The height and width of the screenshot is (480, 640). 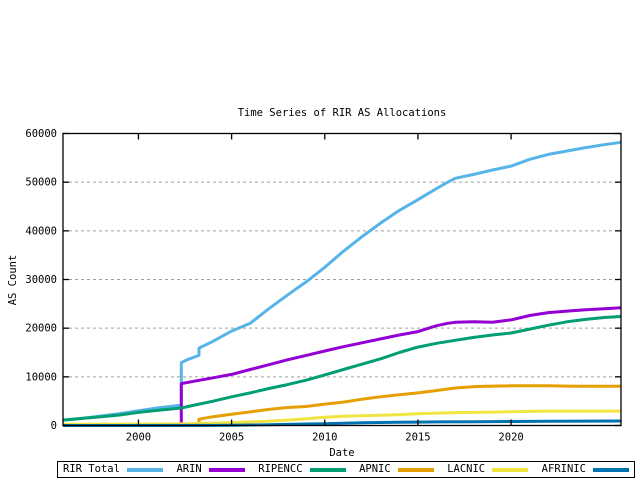 I want to click on legend-item-arin: ARIN, so click(x=210, y=469).